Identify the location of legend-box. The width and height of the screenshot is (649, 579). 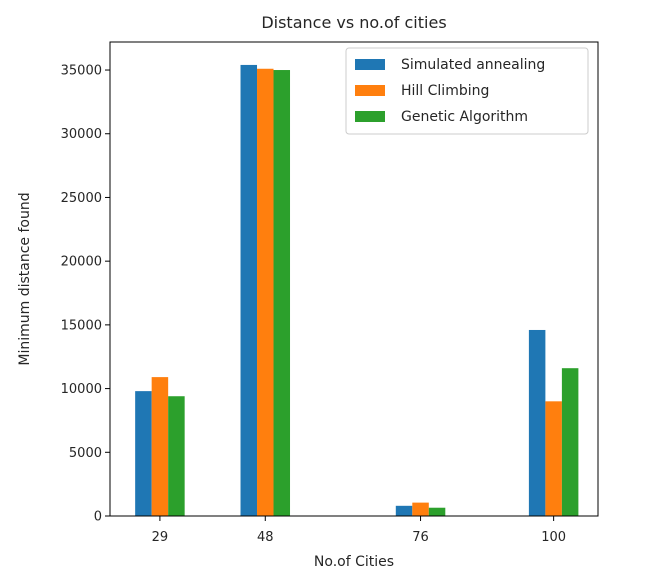
(467, 91).